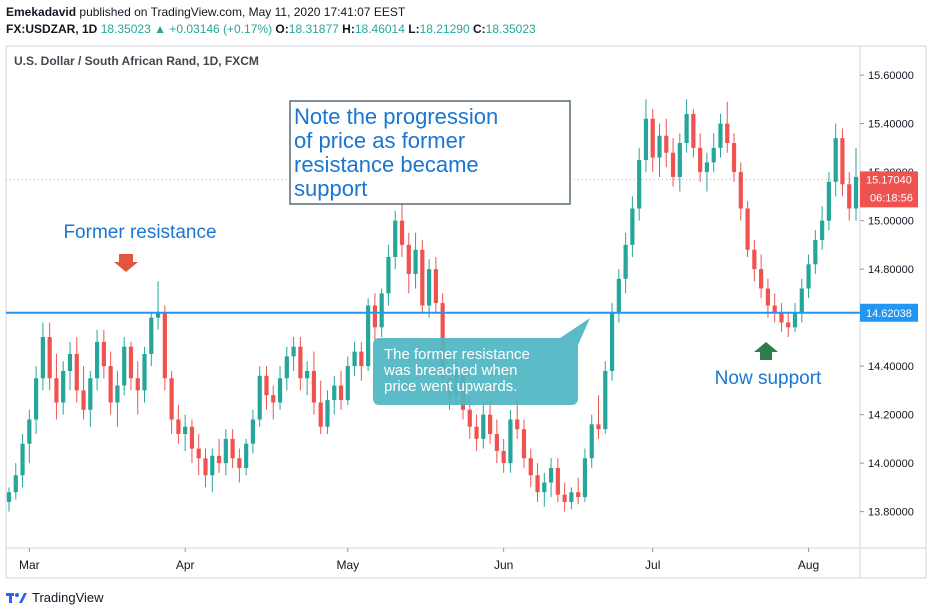 The image size is (932, 615). What do you see at coordinates (330, 188) in the screenshot?
I see `note-text-line: support` at bounding box center [330, 188].